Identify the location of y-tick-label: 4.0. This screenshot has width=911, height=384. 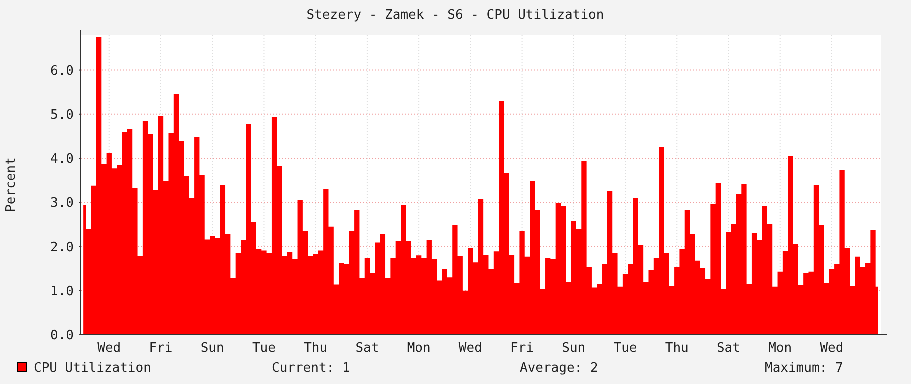
(62, 160).